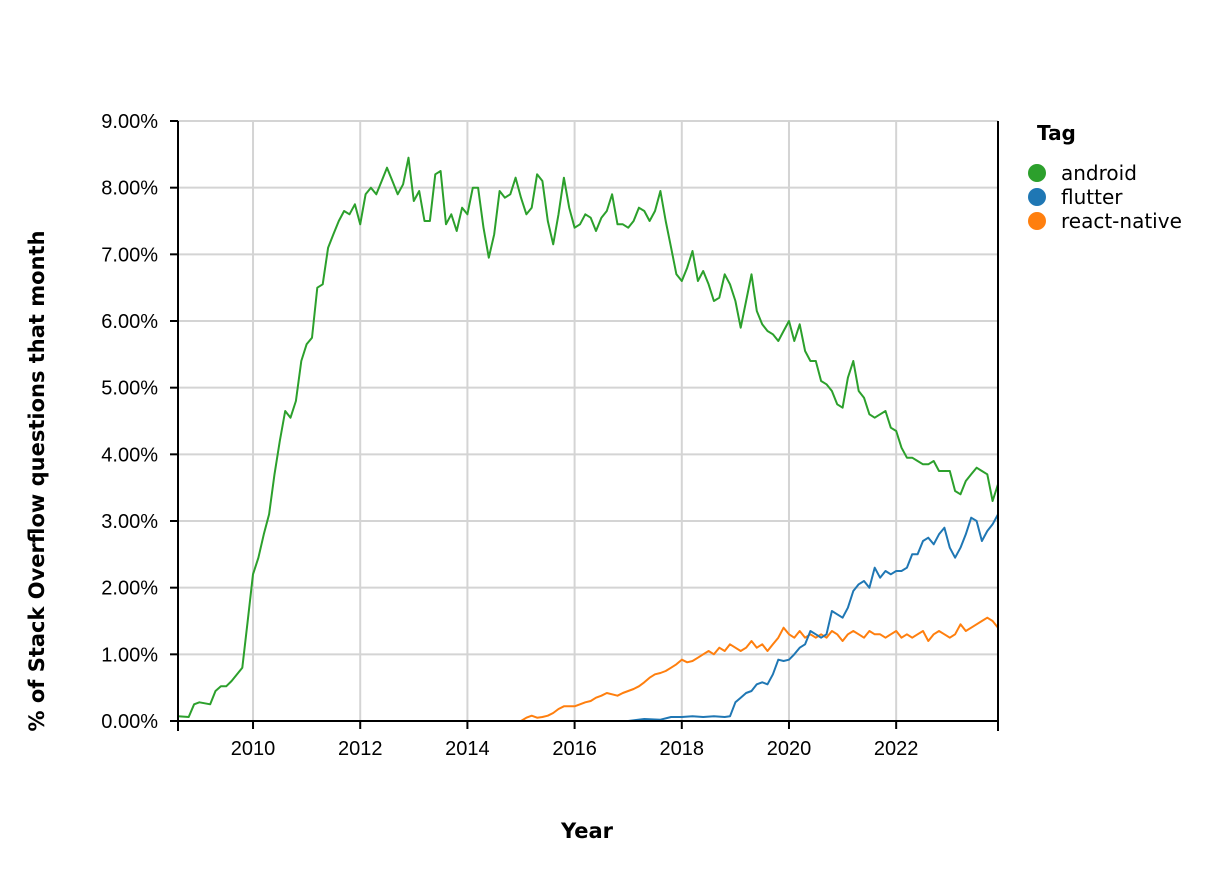 This screenshot has height=876, width=1232. Describe the element at coordinates (1092, 197) in the screenshot. I see `legend-label-flutter: flutter` at that location.